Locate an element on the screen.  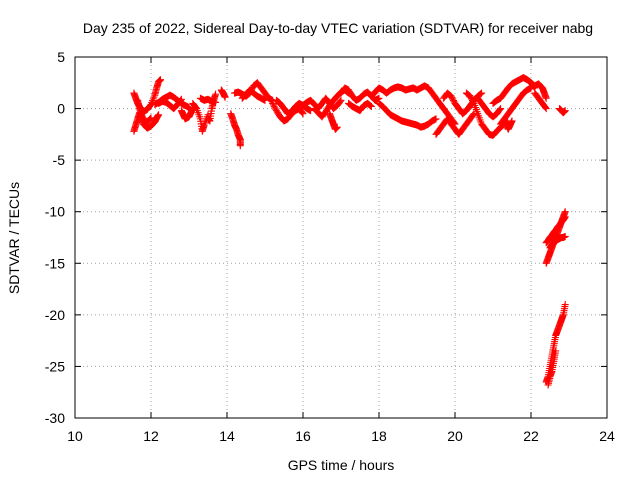
x-tick-label: 18 is located at coordinates (379, 436).